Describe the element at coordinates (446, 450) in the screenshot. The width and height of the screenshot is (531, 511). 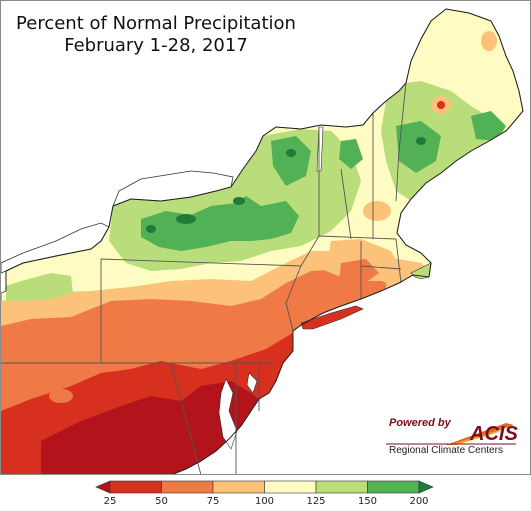
I see `acis-subtitle: Regional Climate Centers` at that location.